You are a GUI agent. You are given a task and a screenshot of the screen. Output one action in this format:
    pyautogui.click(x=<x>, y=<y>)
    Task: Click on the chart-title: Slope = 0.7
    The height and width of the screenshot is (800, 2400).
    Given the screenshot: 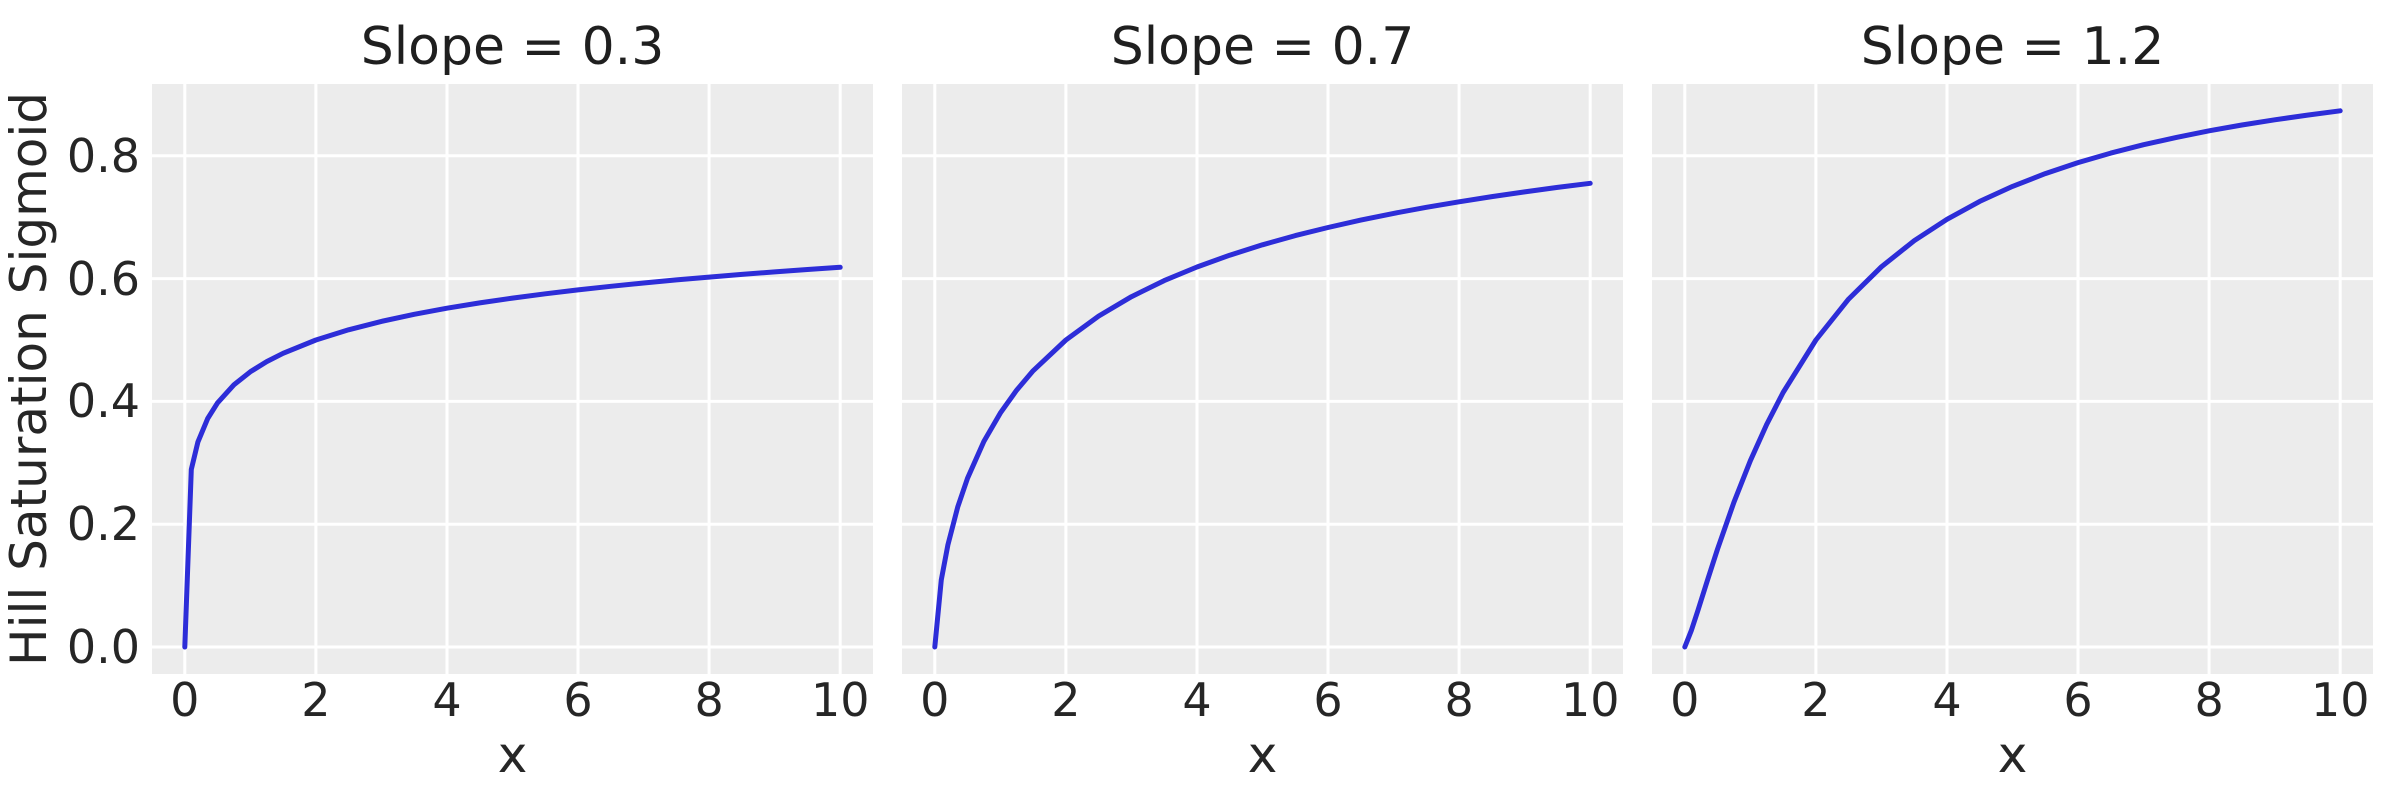 What is the action you would take?
    pyautogui.click(x=1262, y=47)
    